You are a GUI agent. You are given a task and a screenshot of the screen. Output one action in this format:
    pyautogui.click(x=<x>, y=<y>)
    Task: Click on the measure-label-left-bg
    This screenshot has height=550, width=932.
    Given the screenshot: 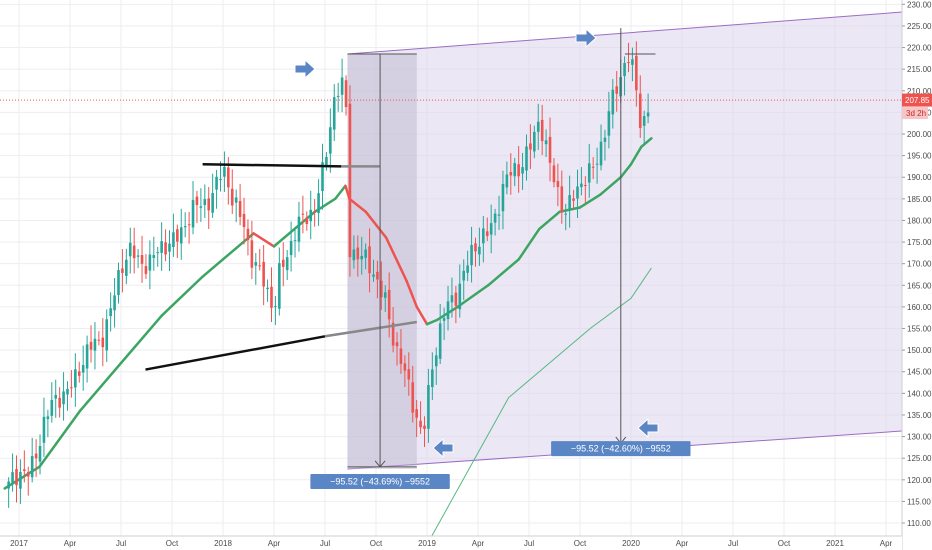 What is the action you would take?
    pyautogui.click(x=380, y=482)
    